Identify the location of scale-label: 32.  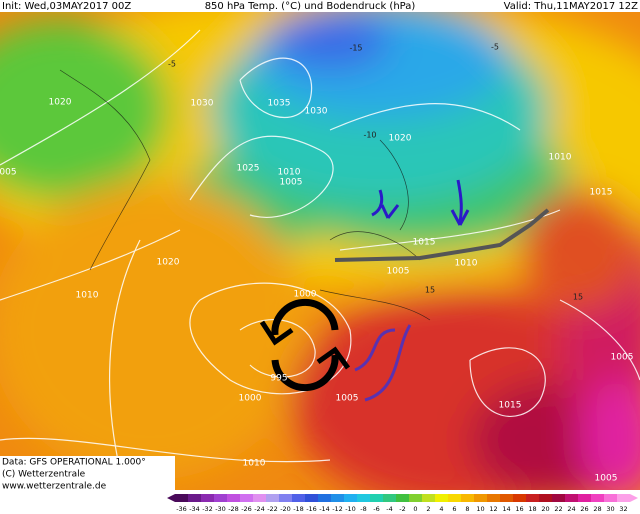
(623, 509).